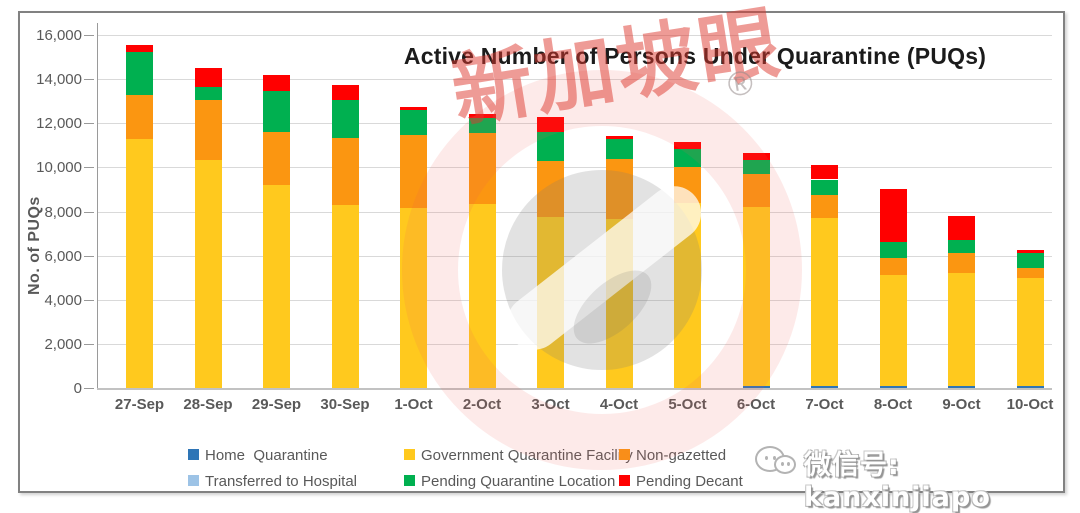  What do you see at coordinates (63, 256) in the screenshot?
I see `y-tick-label: 6,000` at bounding box center [63, 256].